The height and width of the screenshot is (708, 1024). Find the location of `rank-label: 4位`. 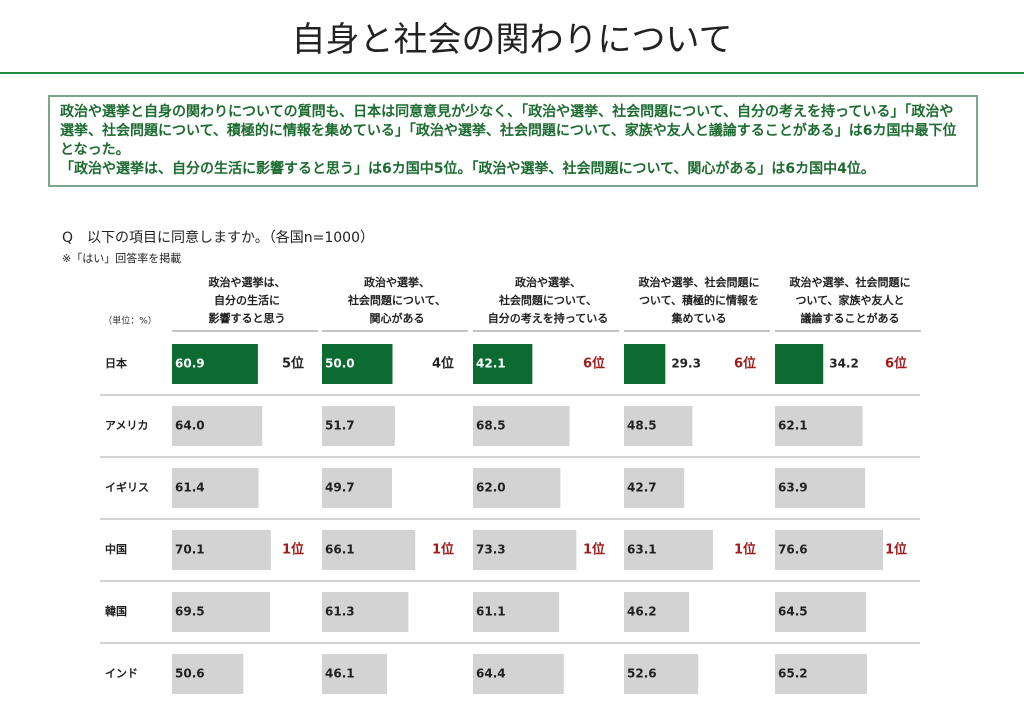

rank-label: 4位 is located at coordinates (443, 364).